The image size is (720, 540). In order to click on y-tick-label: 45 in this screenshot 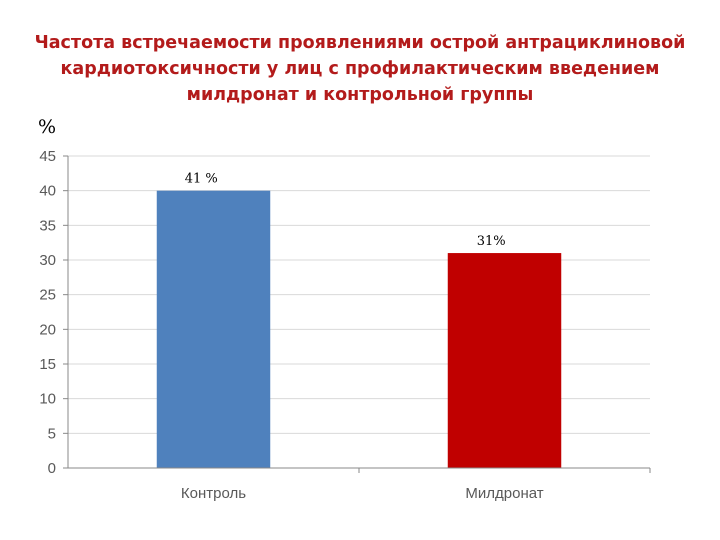, I will do `click(47, 156)`.